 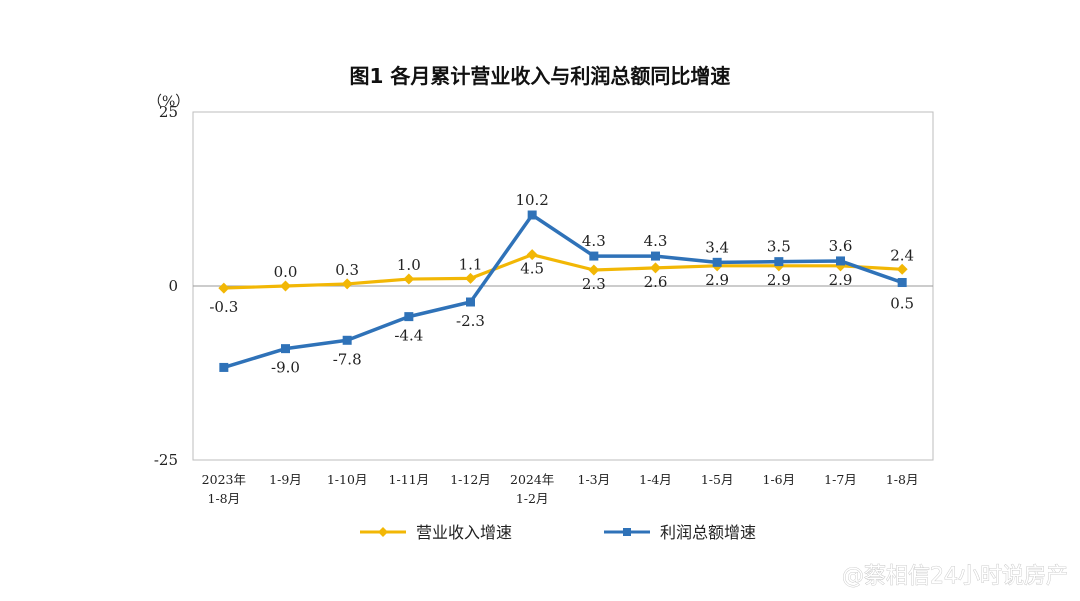 I want to click on y-axis-ticks: 25 0 -25, so click(x=166, y=286).